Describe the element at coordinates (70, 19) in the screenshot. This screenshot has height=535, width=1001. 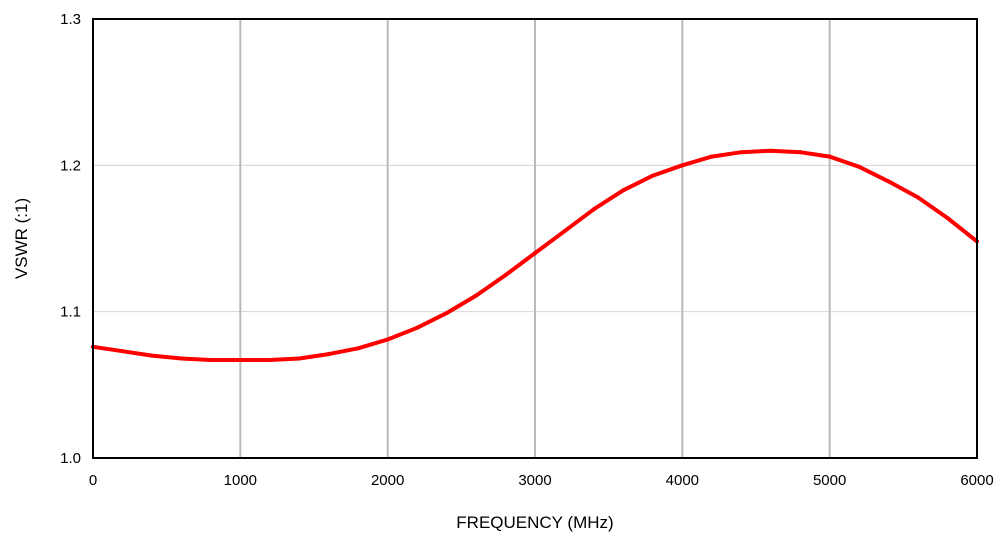
I see `y-tick-label: 1.3` at that location.